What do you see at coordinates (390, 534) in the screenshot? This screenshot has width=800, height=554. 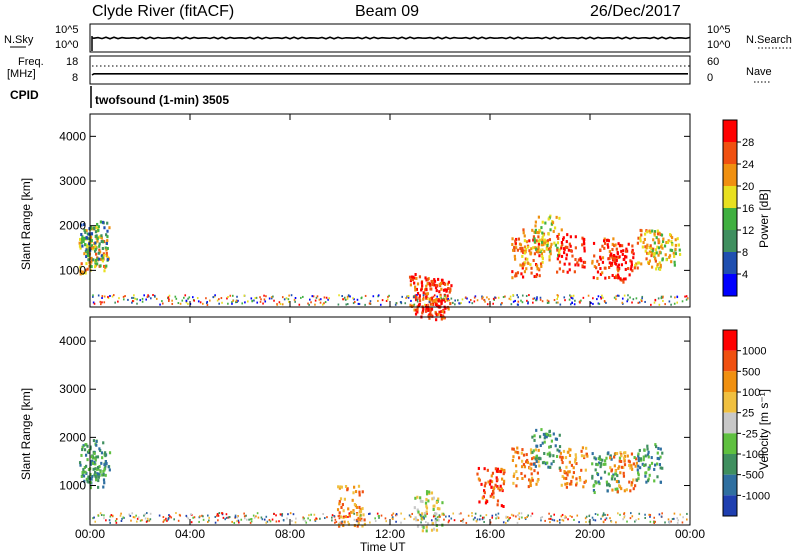 I see `xtick-label: 12:00` at bounding box center [390, 534].